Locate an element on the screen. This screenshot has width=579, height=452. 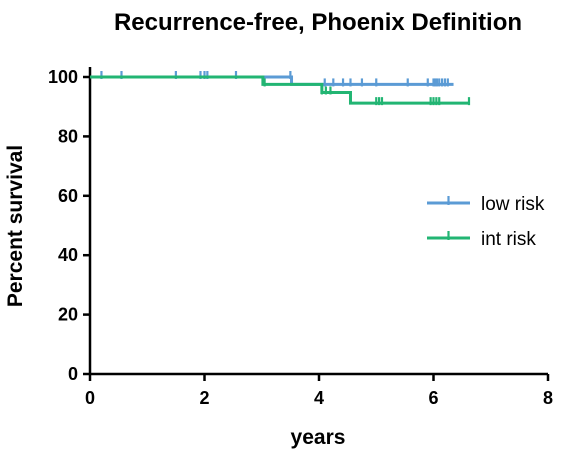
y-tick-label: 0 is located at coordinates (73, 374).